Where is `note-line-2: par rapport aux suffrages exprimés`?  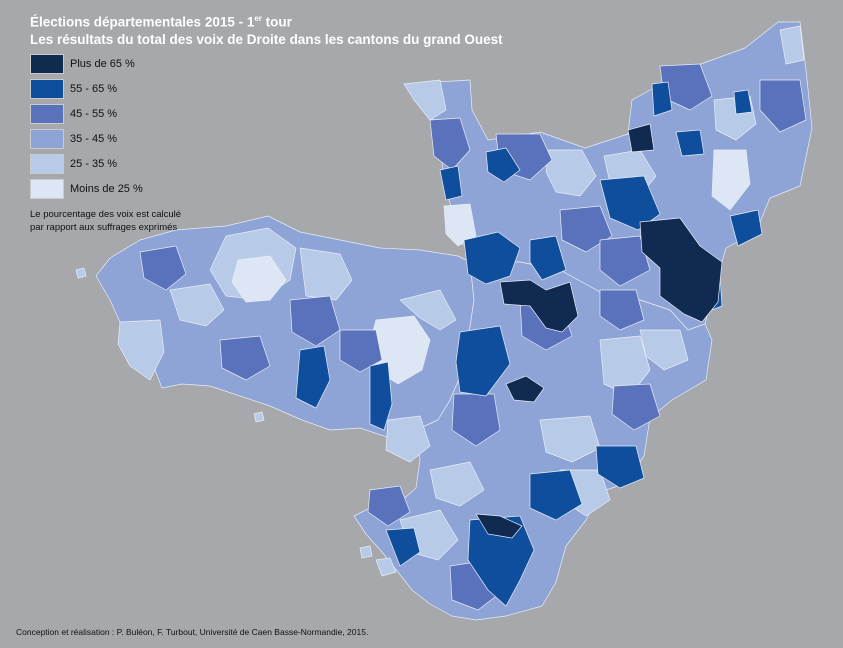 note-line-2: par rapport aux suffrages exprimés is located at coordinates (104, 227).